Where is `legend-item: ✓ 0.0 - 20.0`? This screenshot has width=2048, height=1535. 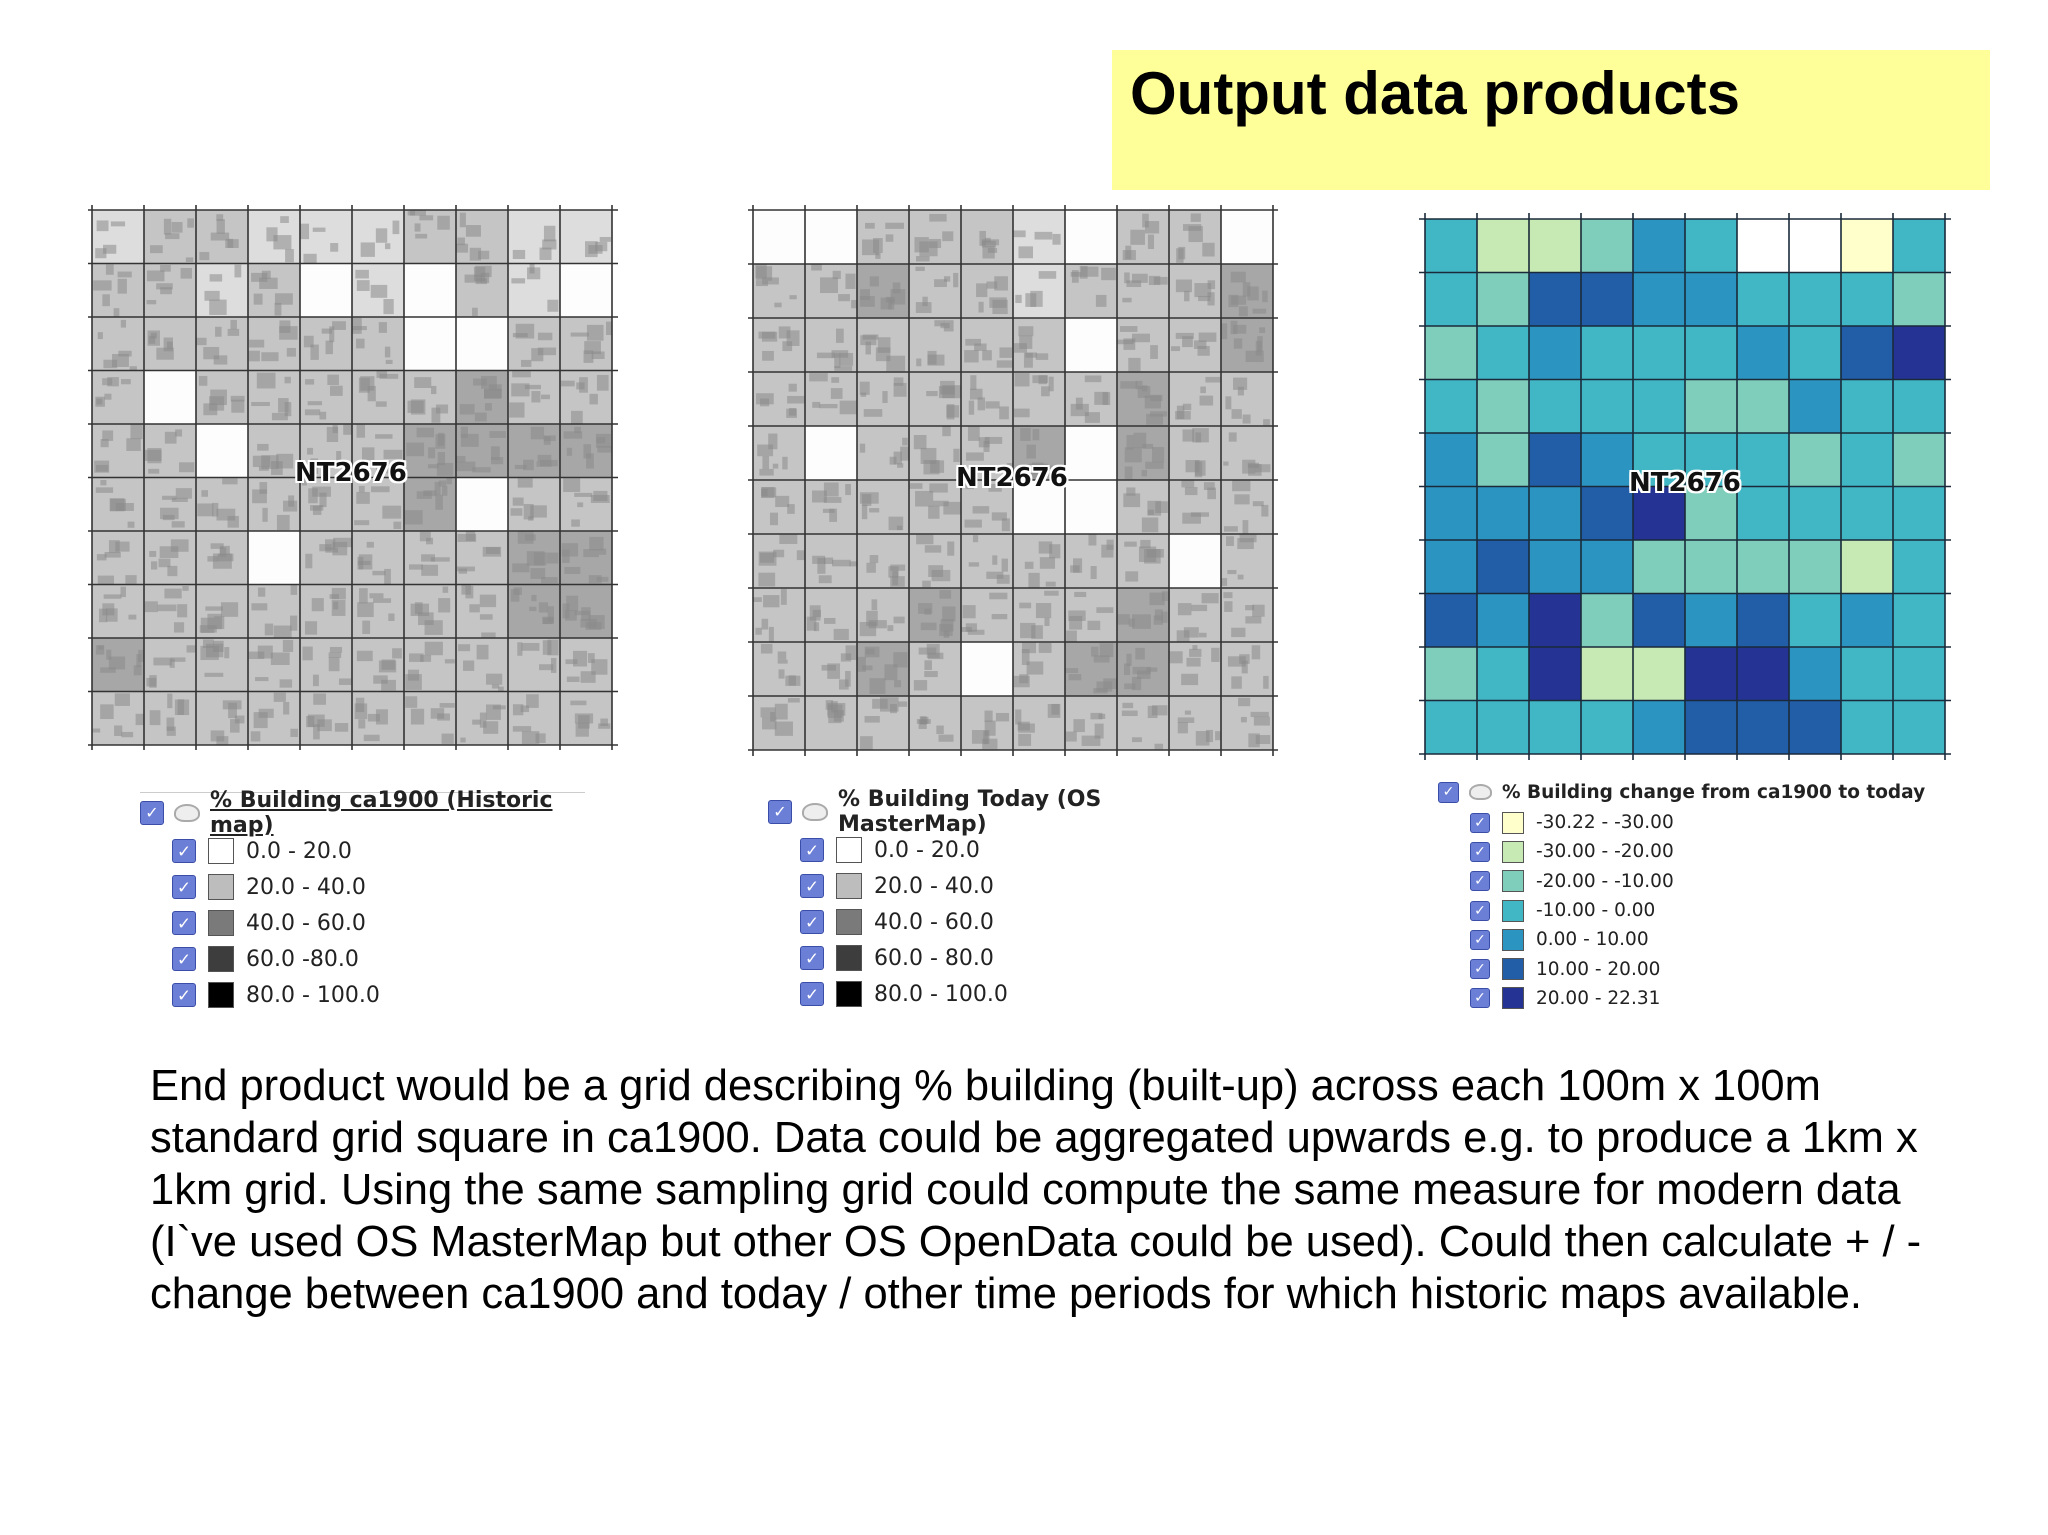
legend-item: ✓ 0.0 - 20.0 is located at coordinates (1003, 850).